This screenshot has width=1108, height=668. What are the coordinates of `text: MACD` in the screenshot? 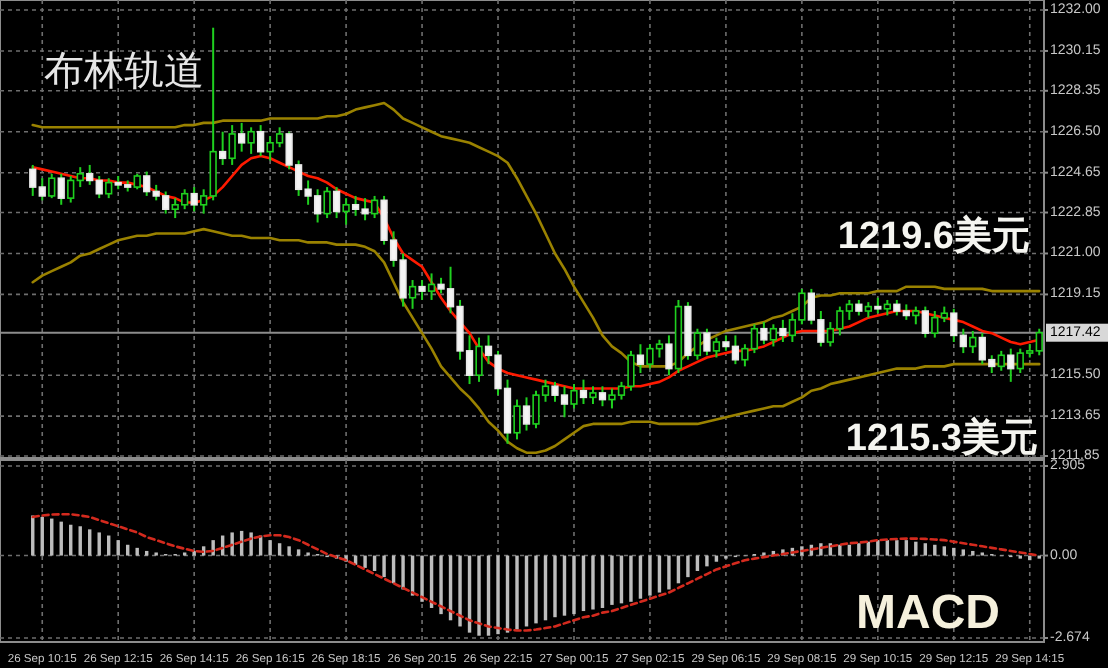 It's located at (928, 613).